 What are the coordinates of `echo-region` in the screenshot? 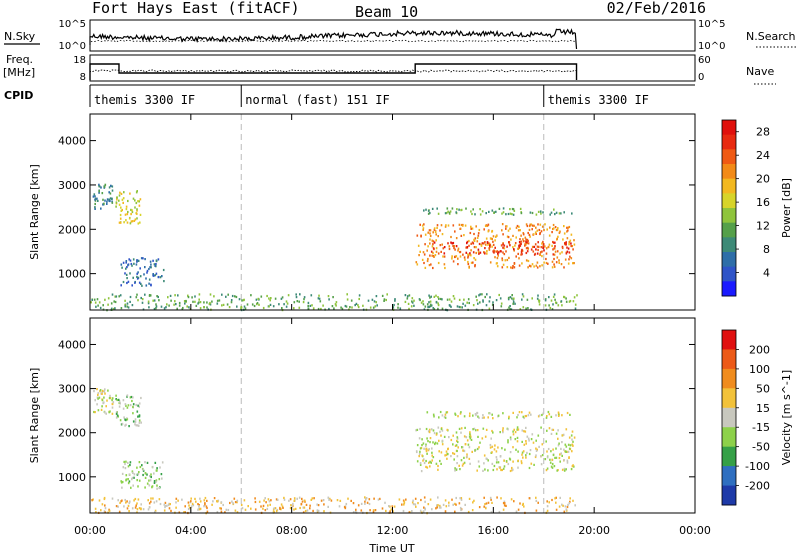 It's located at (333, 505).